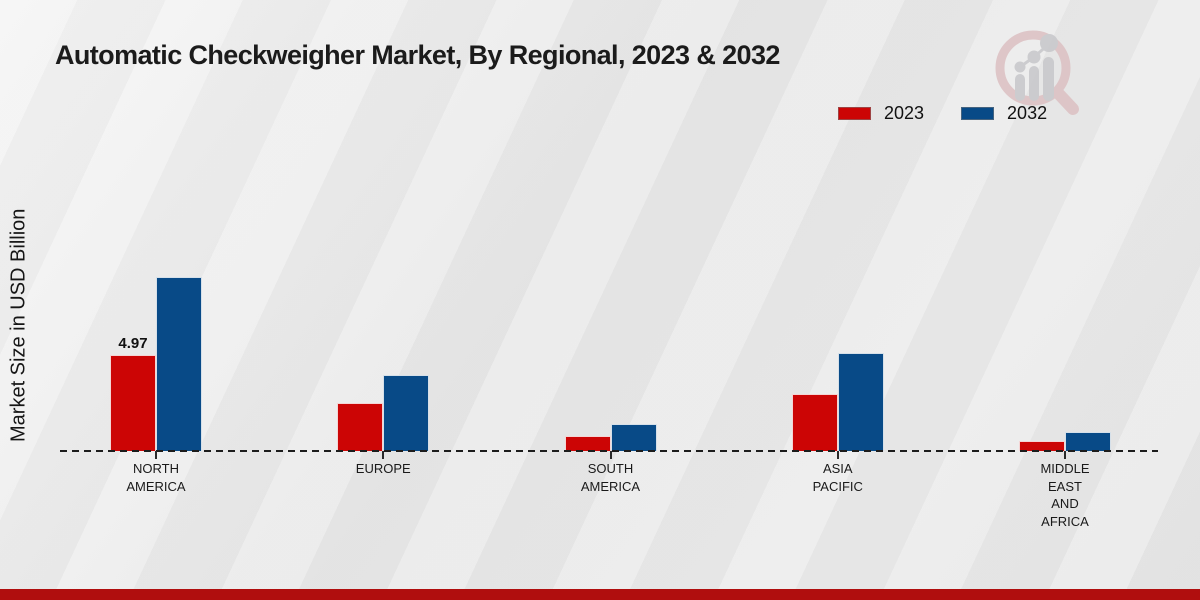  Describe the element at coordinates (860, 402) in the screenshot. I see `bar-2032-asia-pacific` at that location.